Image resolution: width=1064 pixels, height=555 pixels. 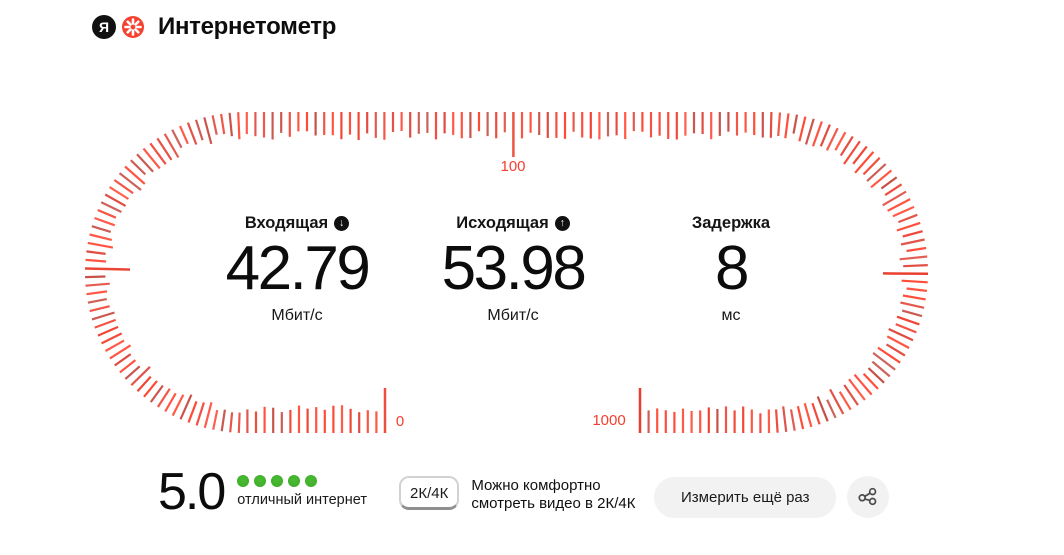 What do you see at coordinates (513, 166) in the screenshot?
I see `gauge-scale-label-100: 100` at bounding box center [513, 166].